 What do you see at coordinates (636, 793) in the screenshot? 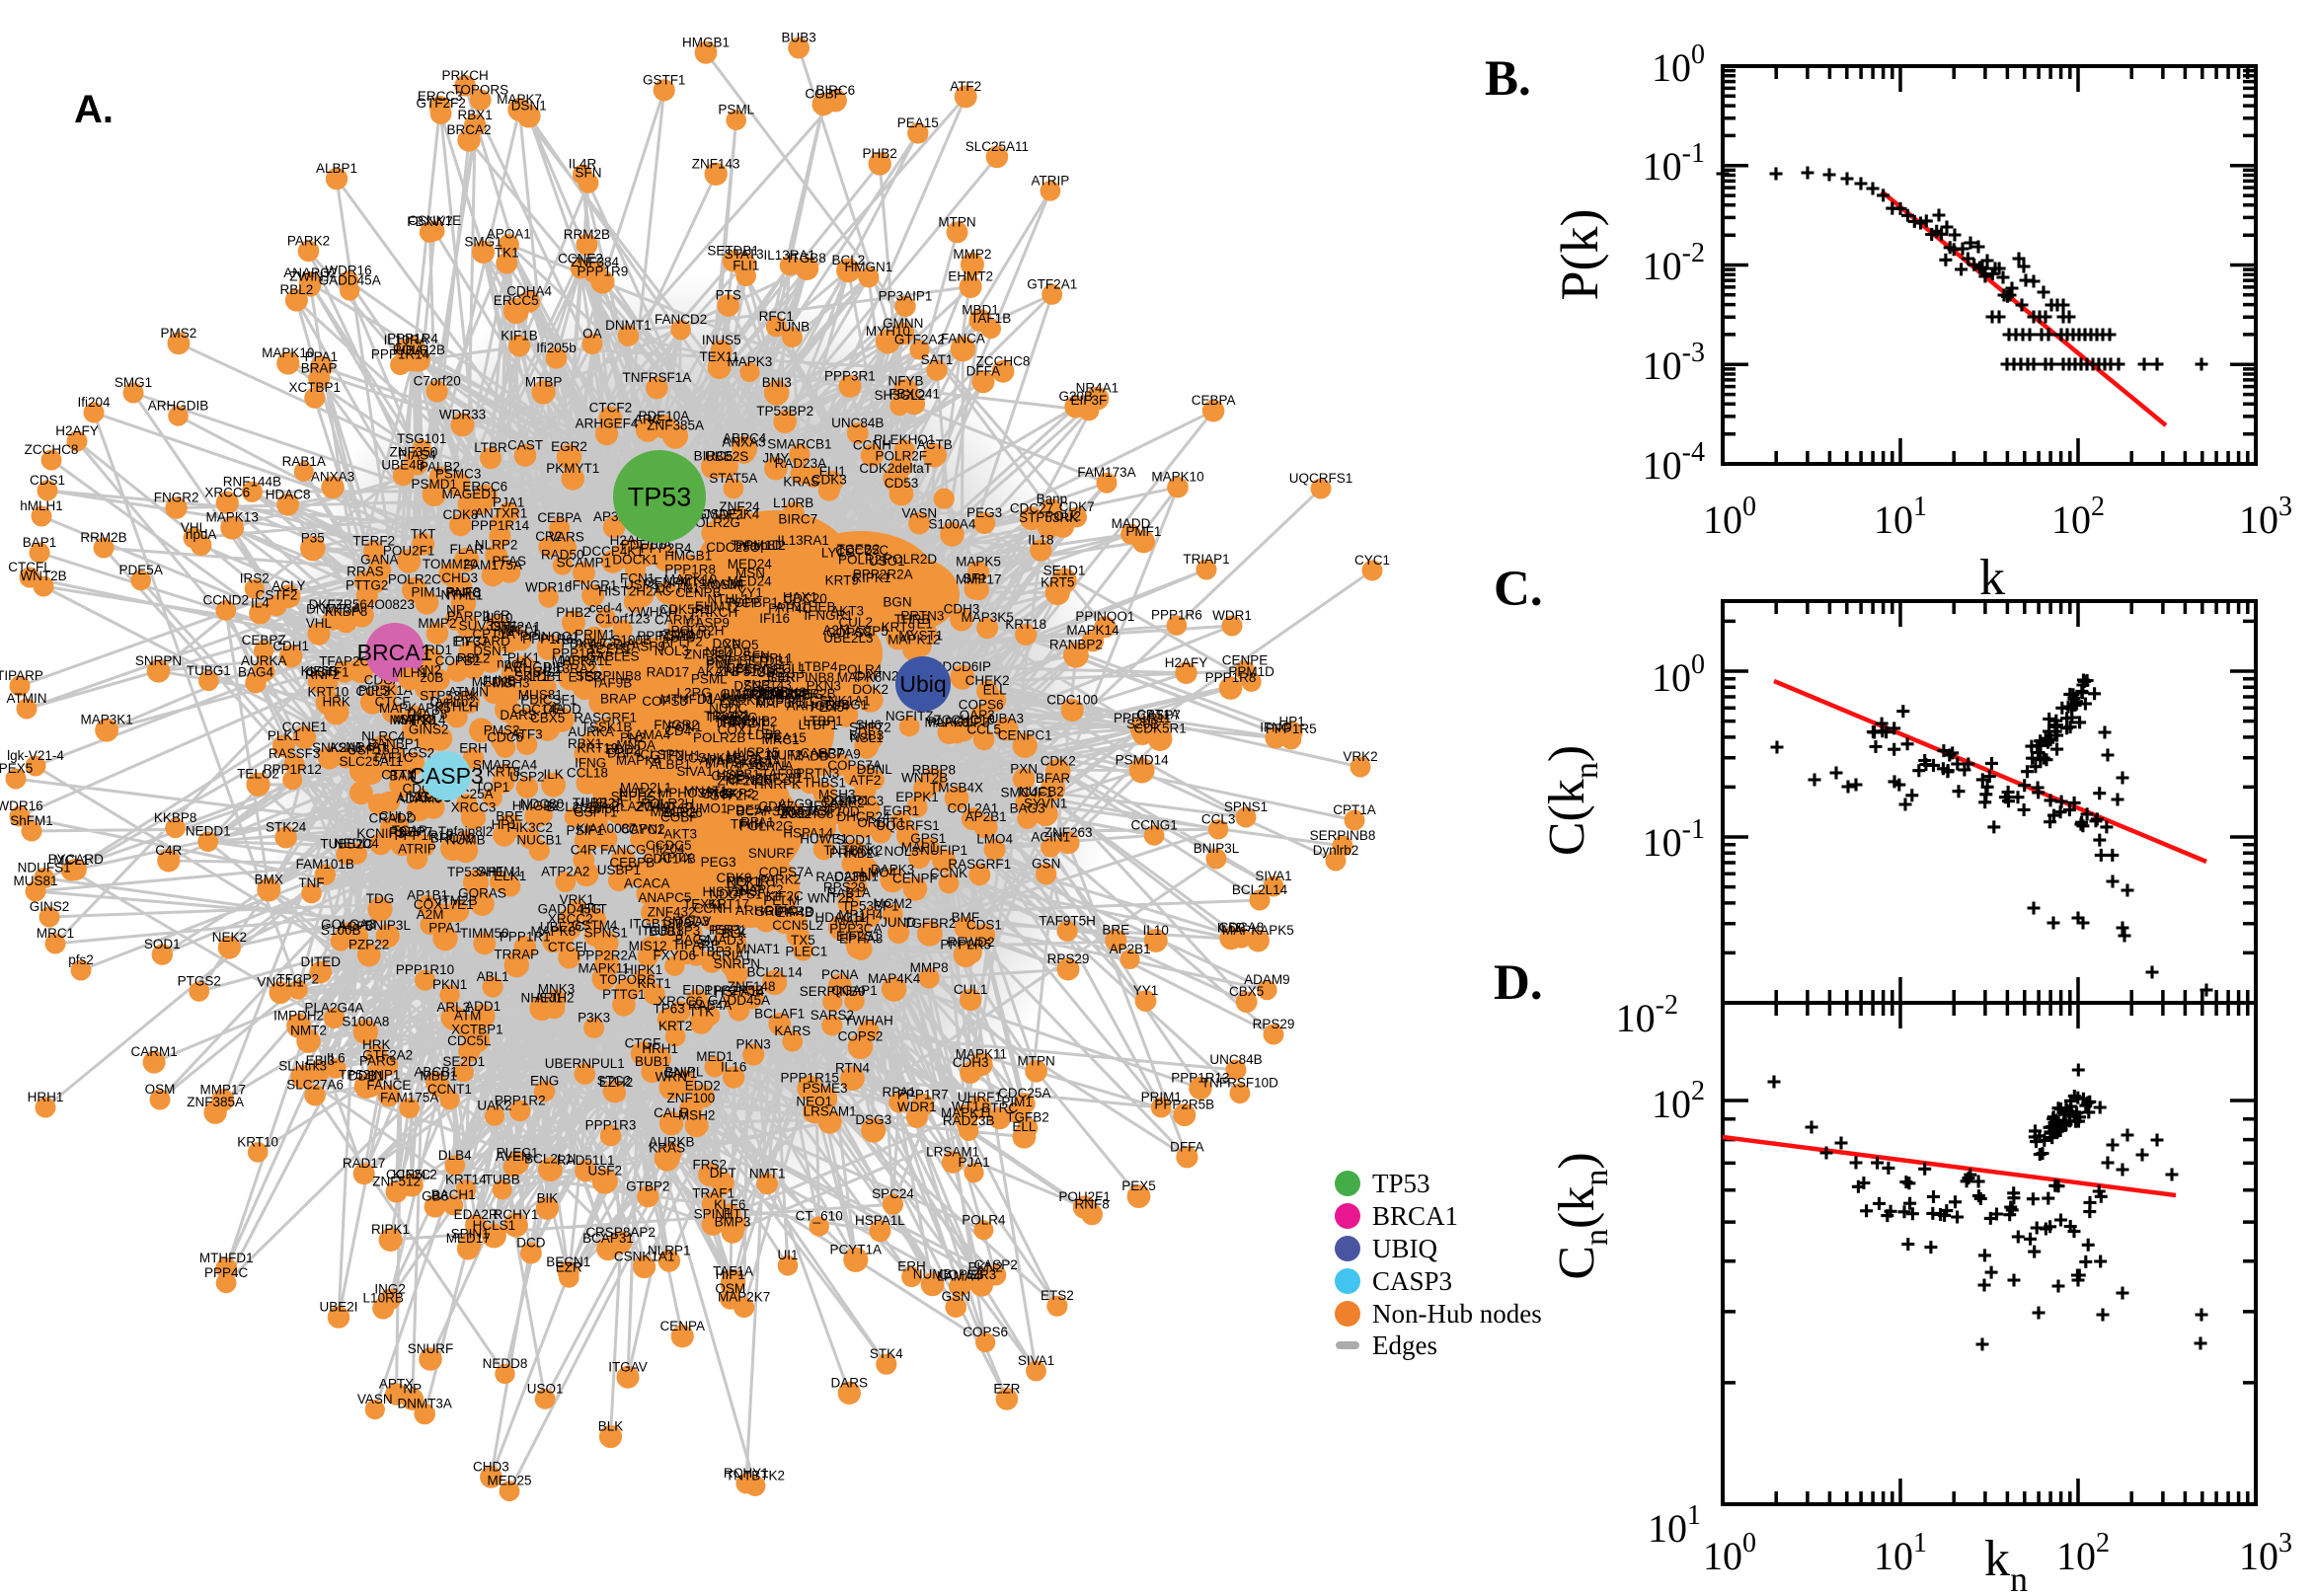
I see `svg-text: NUF2` at bounding box center [636, 793].